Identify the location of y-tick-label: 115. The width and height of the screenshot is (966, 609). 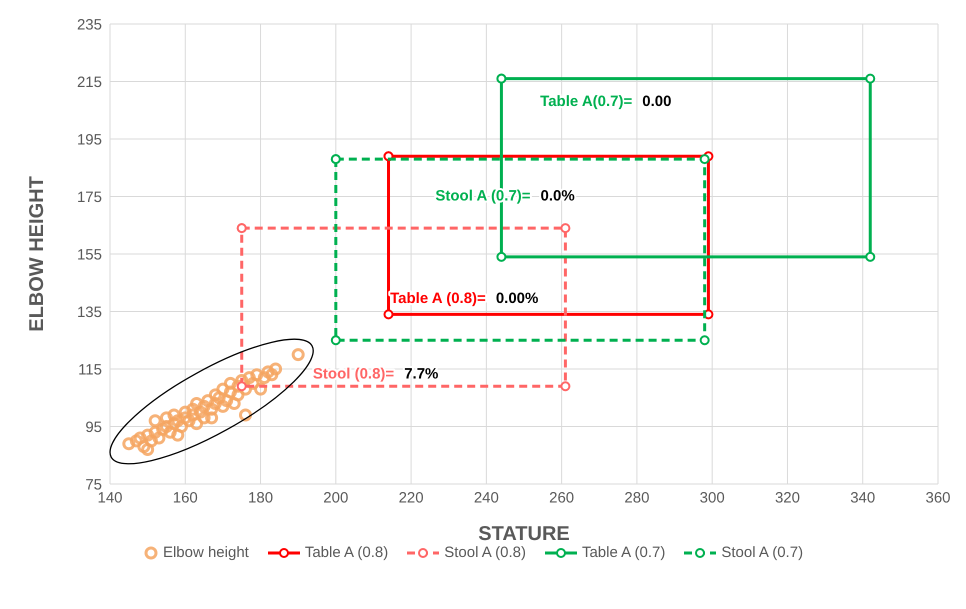
(90, 369).